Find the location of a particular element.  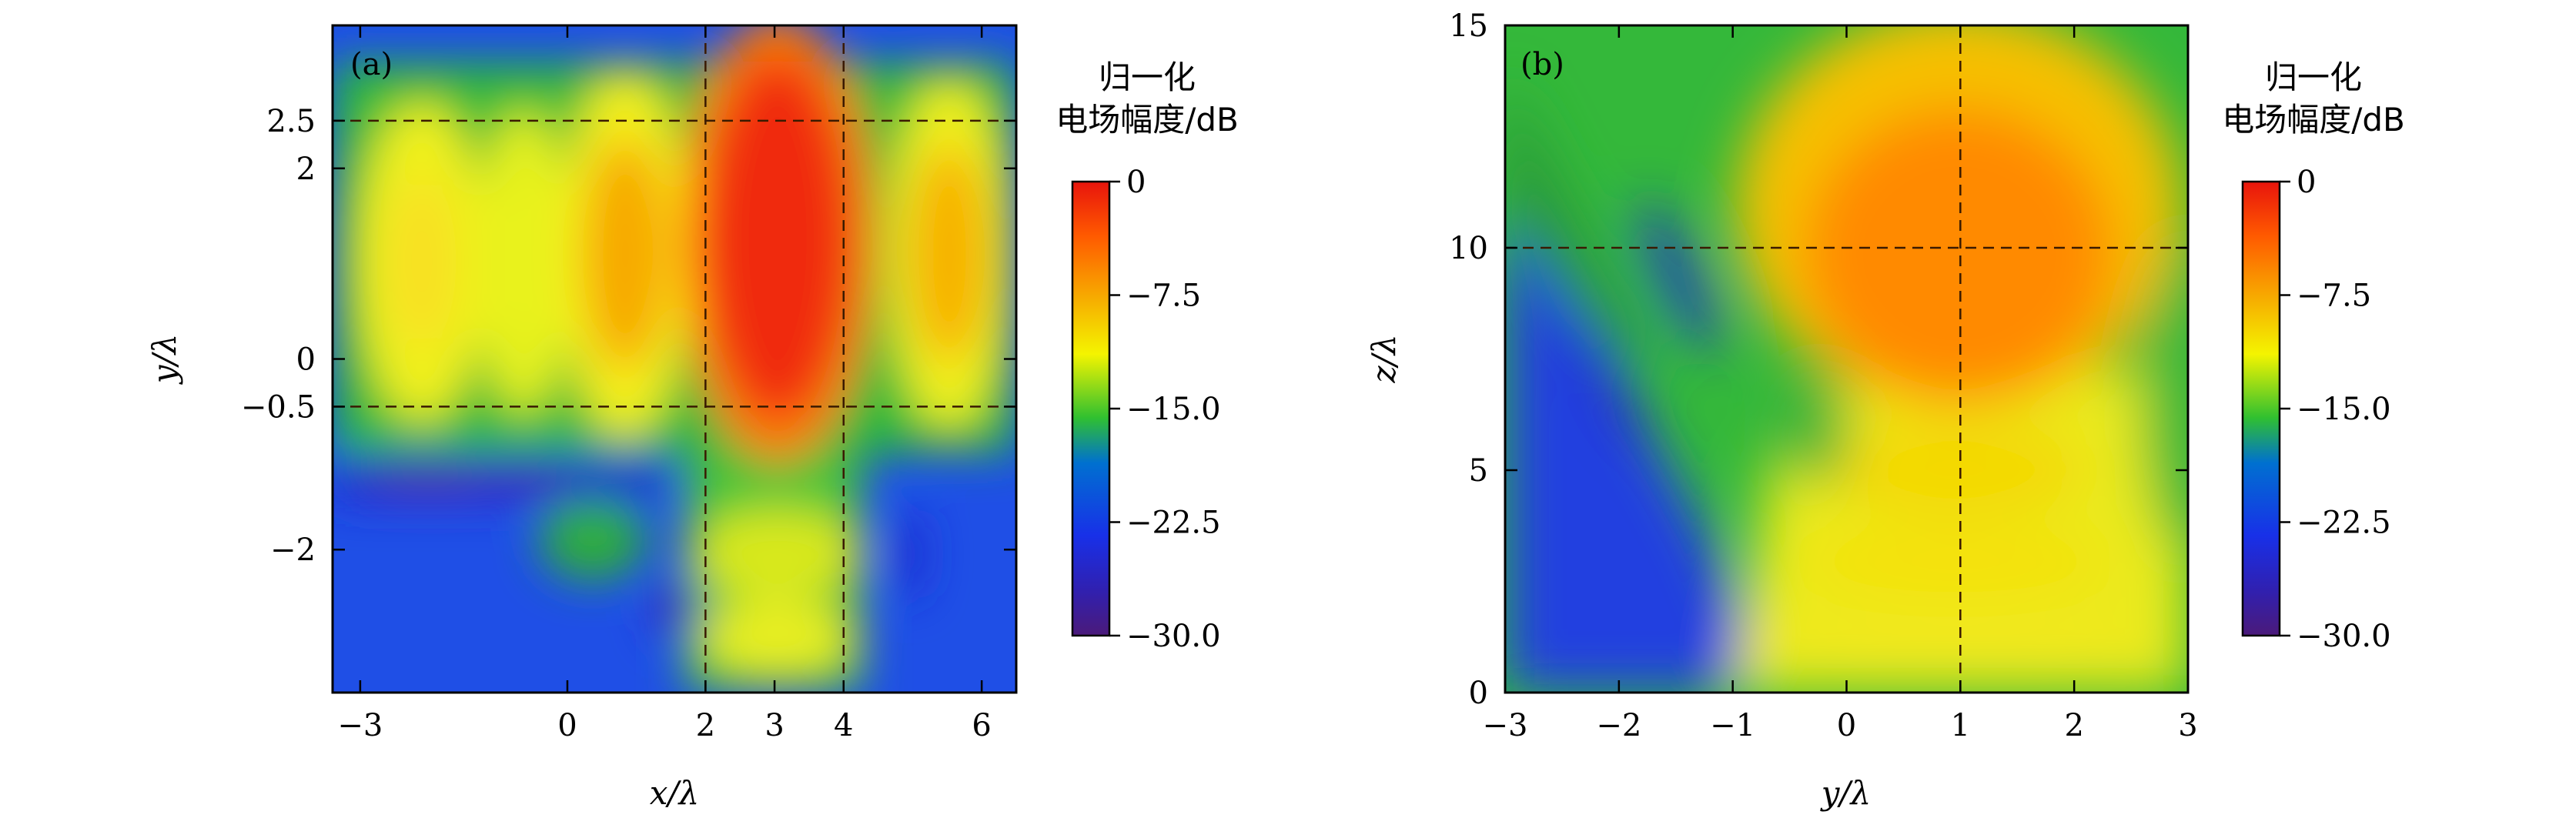

y-tick-label: 10 is located at coordinates (1469, 249).